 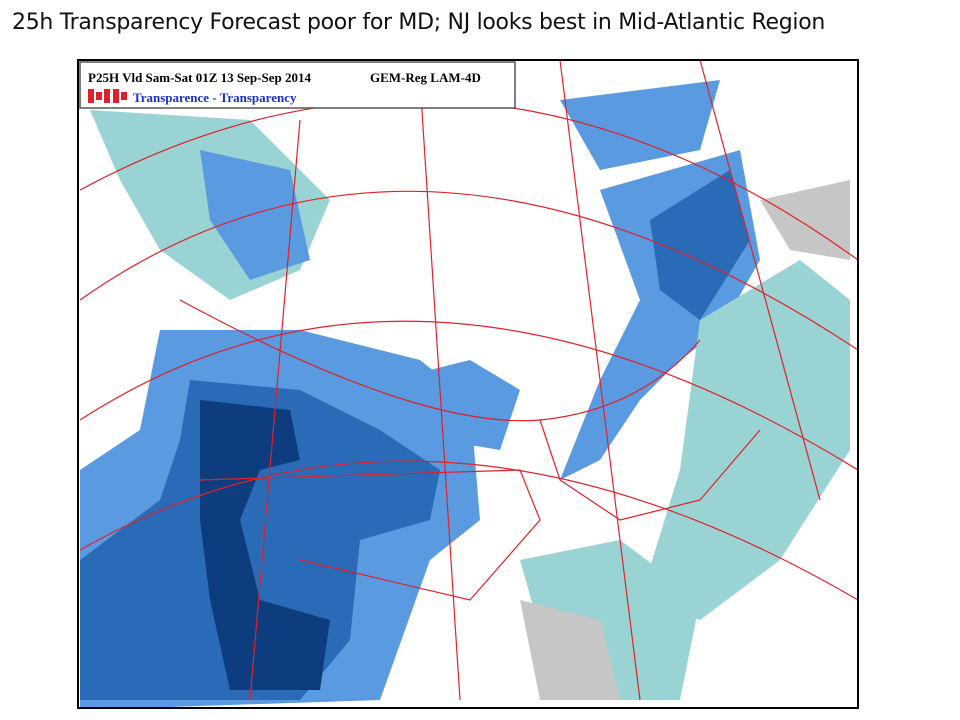 What do you see at coordinates (215, 97) in the screenshot?
I see `header-legend: Transparence - Transparency` at bounding box center [215, 97].